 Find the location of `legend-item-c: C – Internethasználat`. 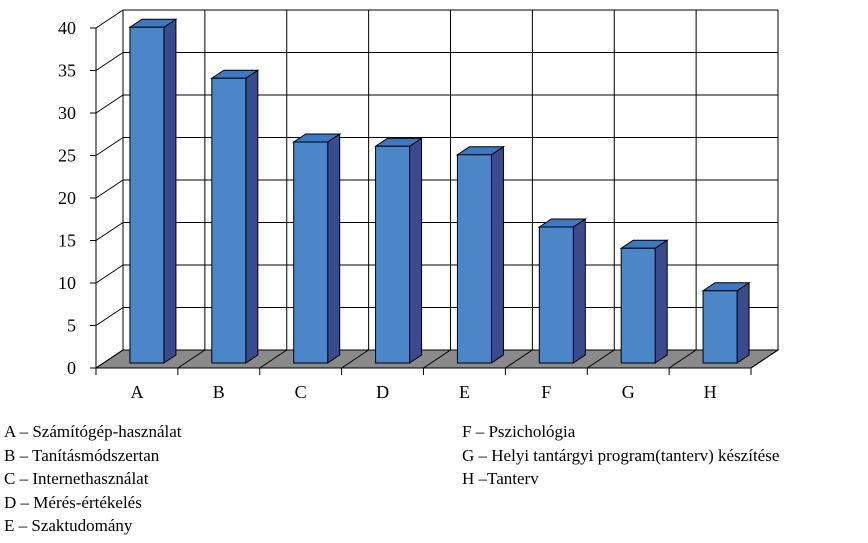

legend-item-c: C – Internethasználat is located at coordinates (76, 478).